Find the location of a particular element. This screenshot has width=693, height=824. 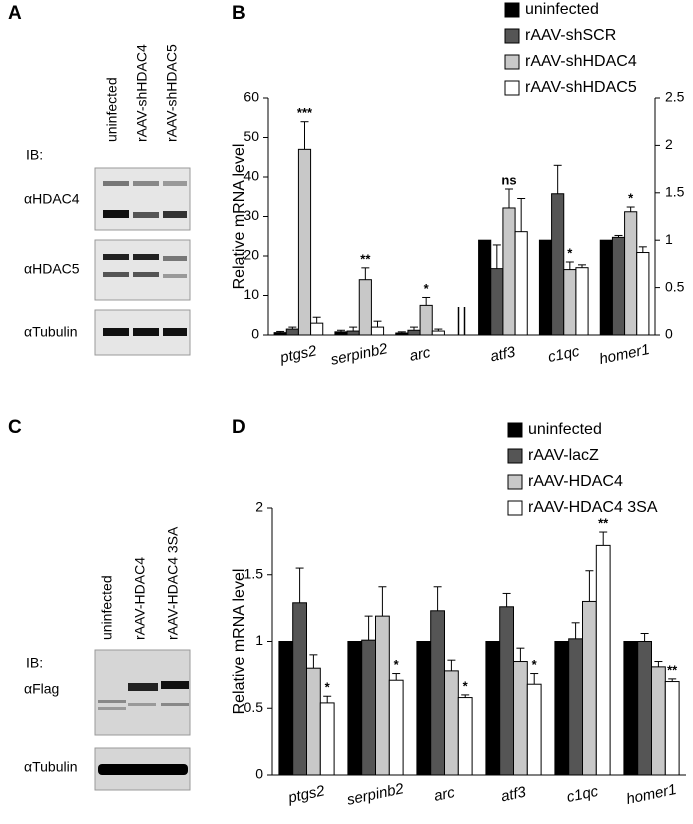

panel-label: B is located at coordinates (239, 13).